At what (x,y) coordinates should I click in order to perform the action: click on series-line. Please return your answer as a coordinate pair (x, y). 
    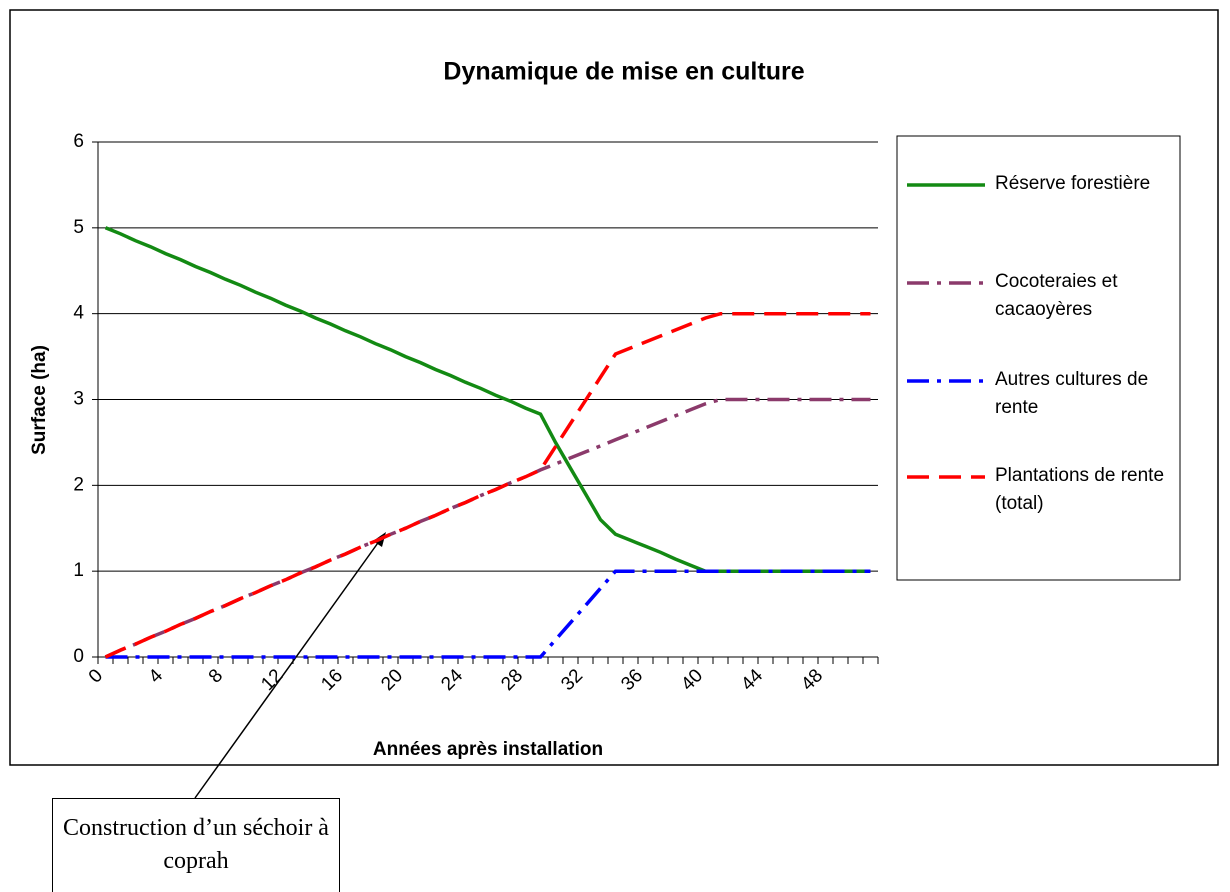
    Looking at the image, I should click on (488, 614).